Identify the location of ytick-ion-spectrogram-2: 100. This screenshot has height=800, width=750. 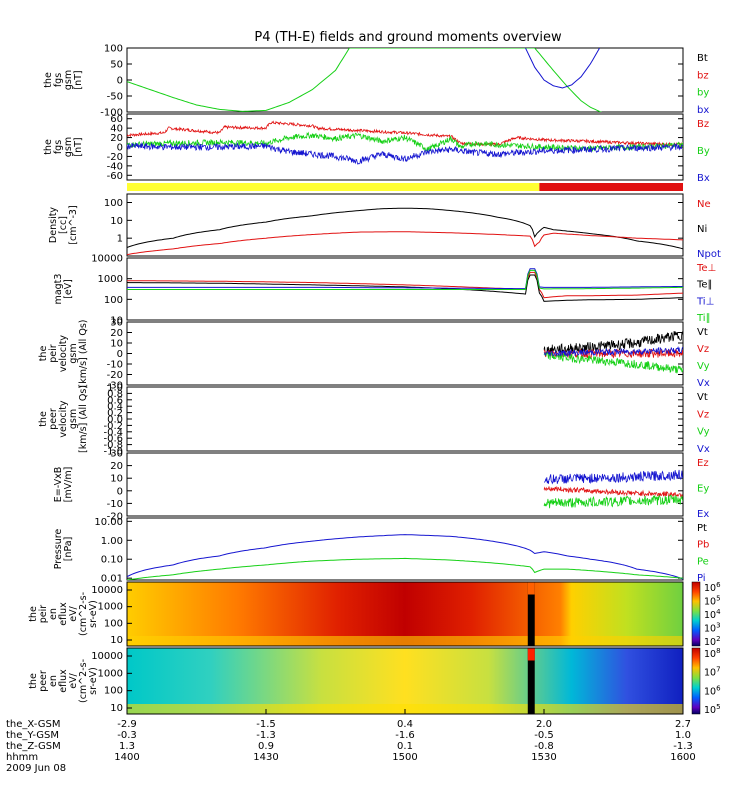
(113, 623).